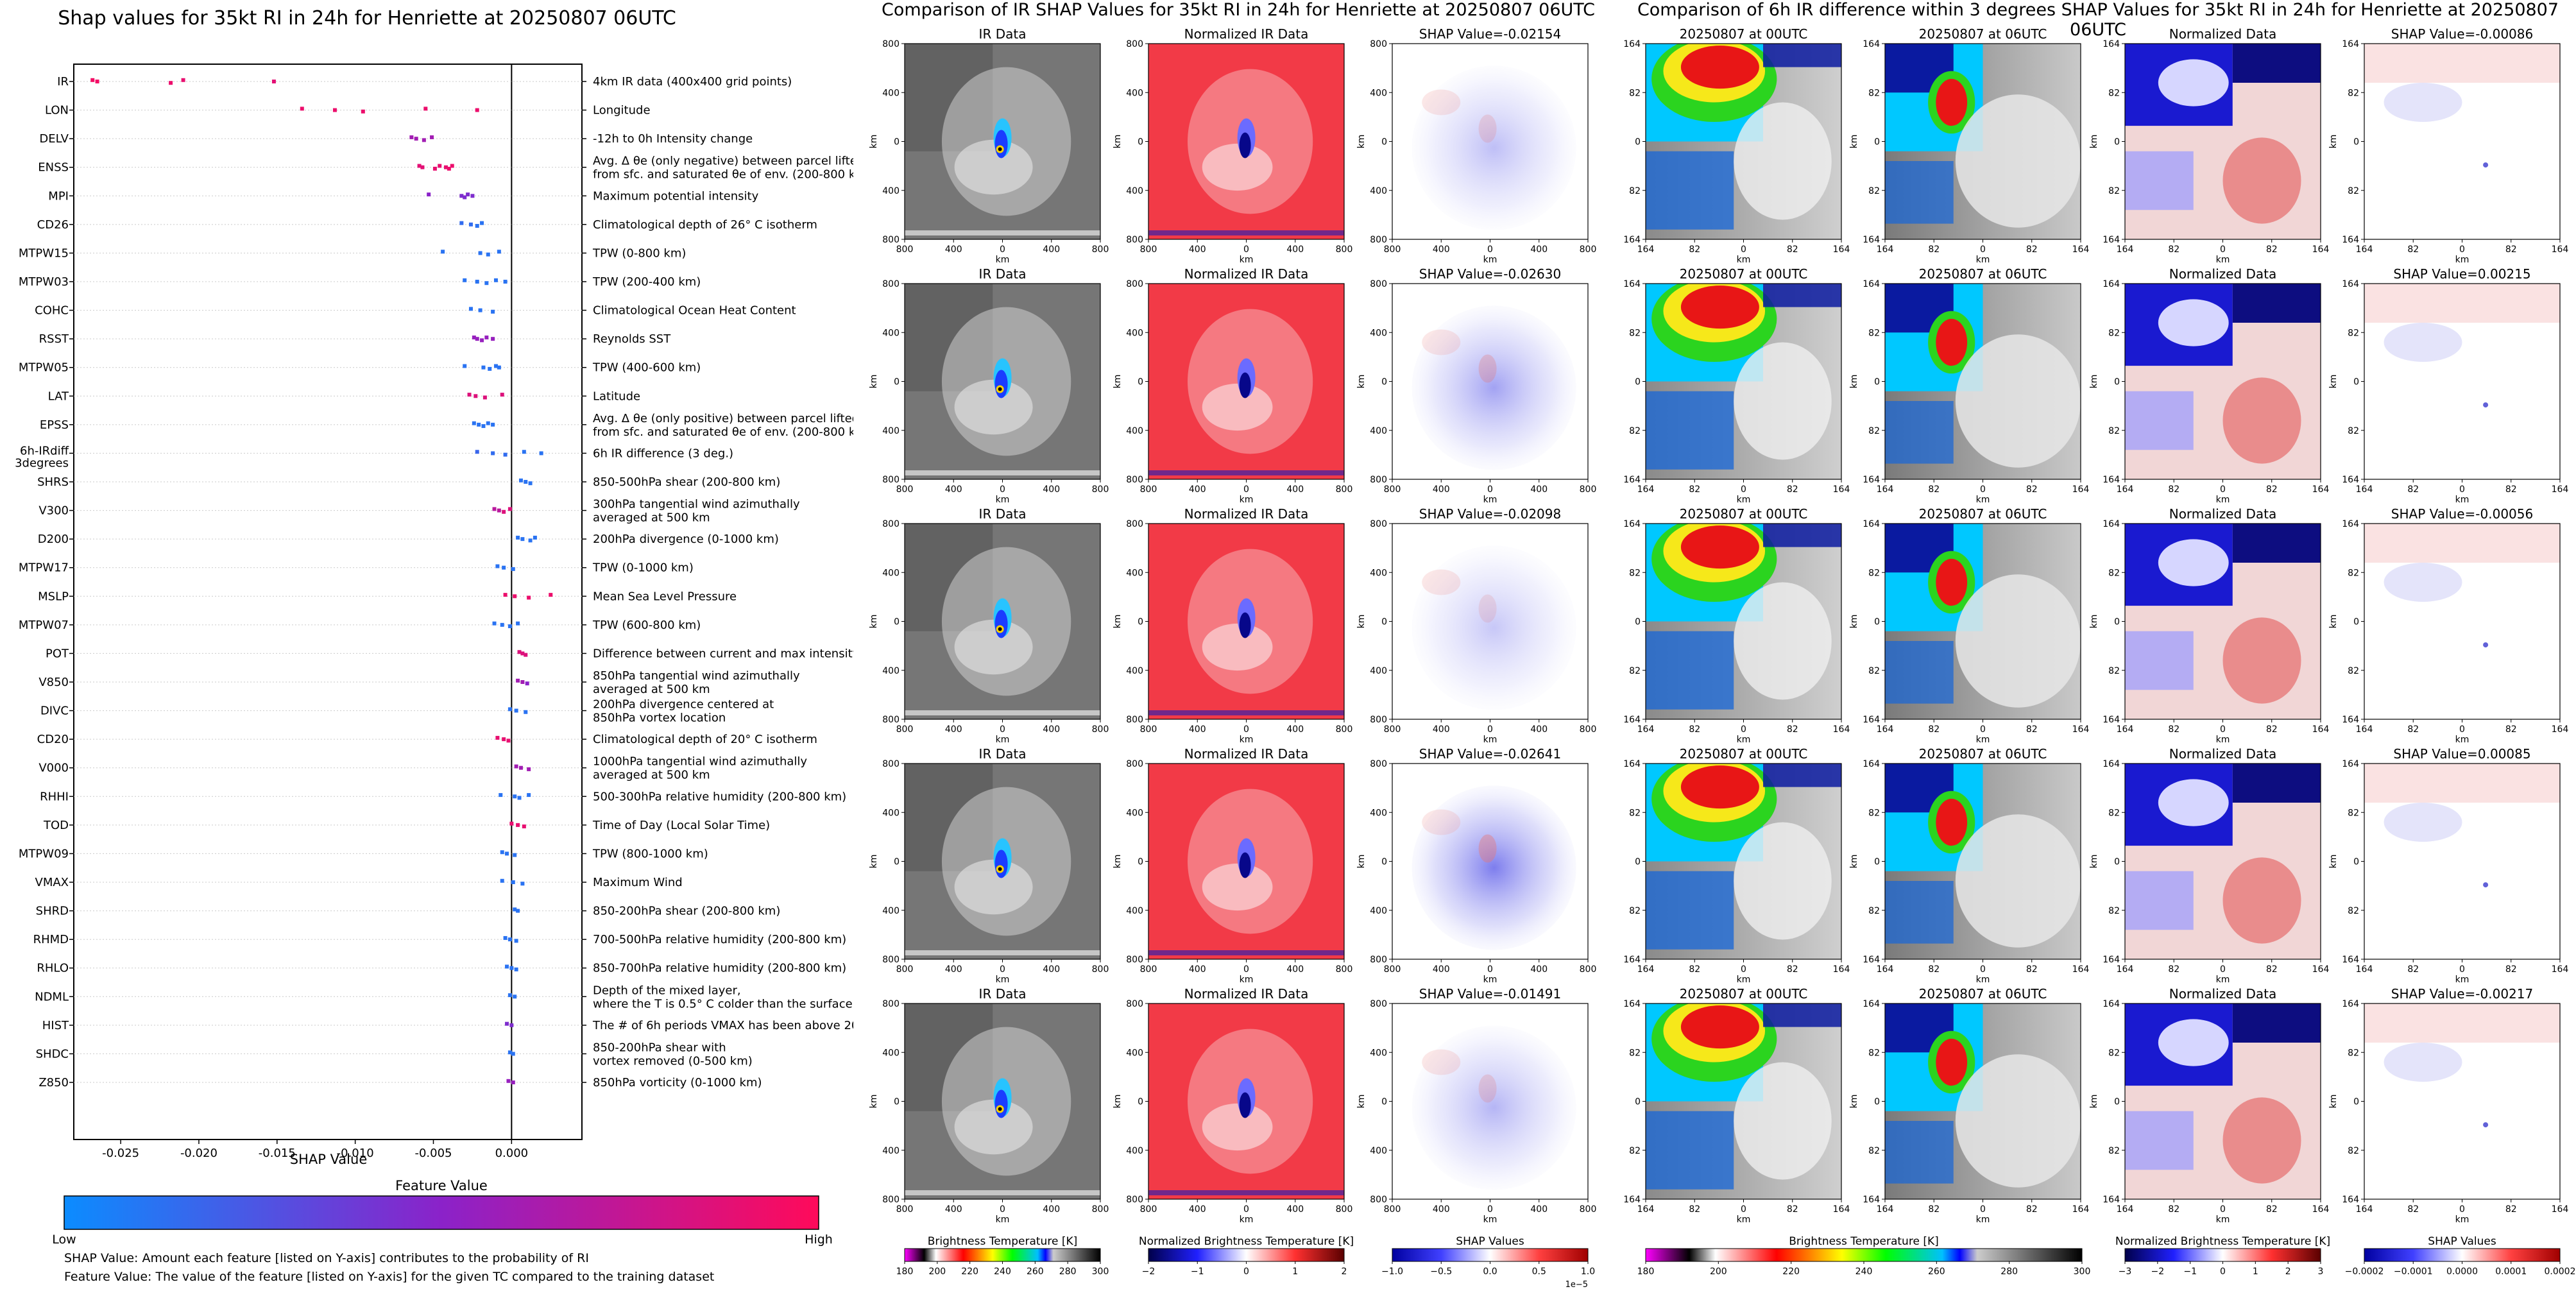  I want to click on feature-row: MTPW03 TPW (200-400 km), so click(360, 282).